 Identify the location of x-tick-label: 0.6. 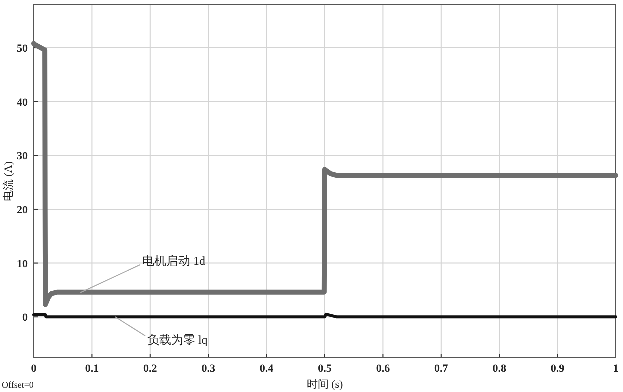
(383, 369).